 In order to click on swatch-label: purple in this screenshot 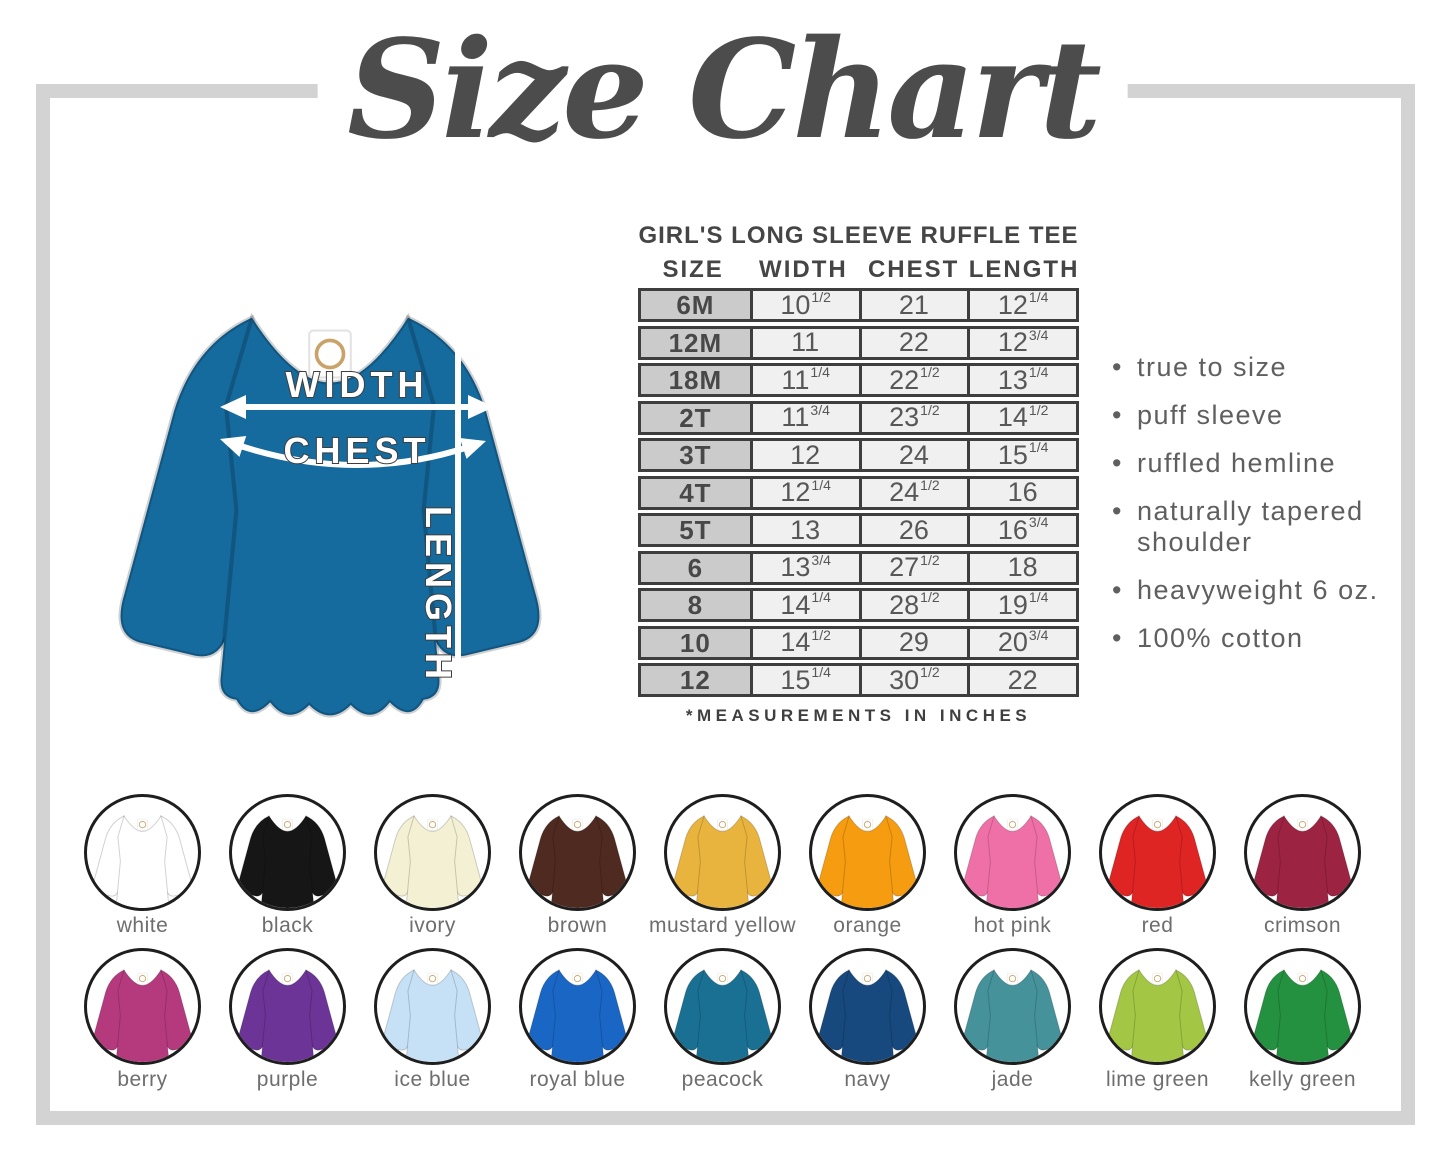, I will do `click(287, 1079)`.